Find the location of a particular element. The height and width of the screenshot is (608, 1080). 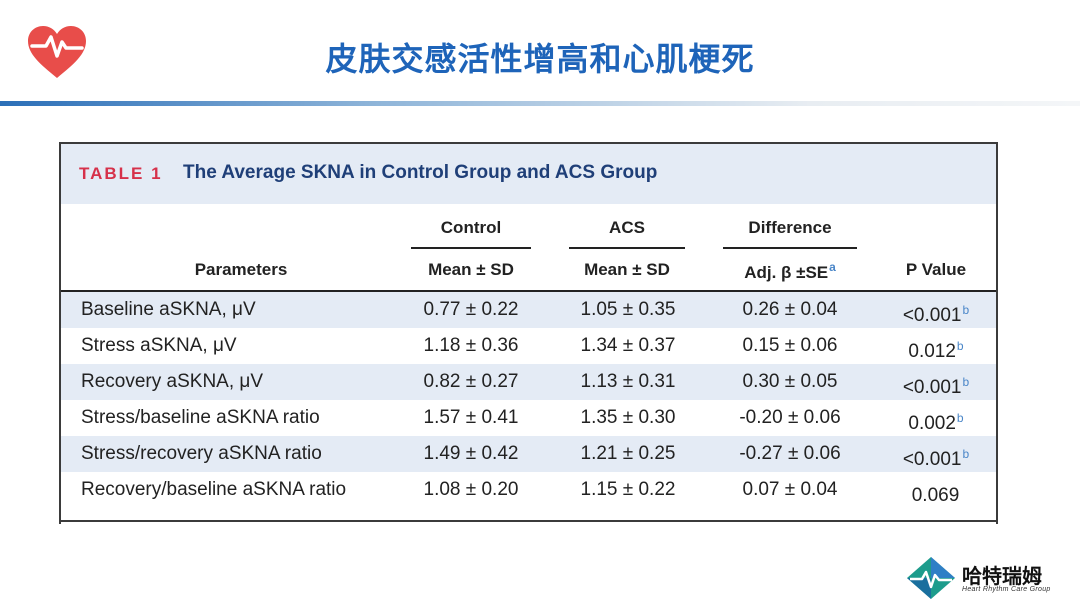

row-difference: 0.26 ± 0.04 is located at coordinates (790, 309).